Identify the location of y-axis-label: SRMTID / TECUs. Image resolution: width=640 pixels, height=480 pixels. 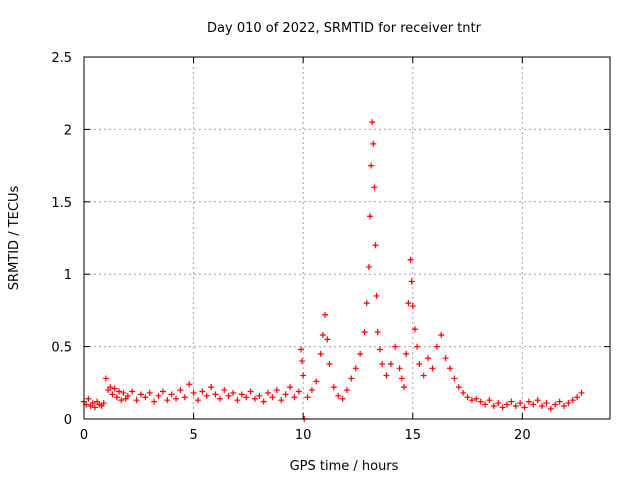
(14, 238).